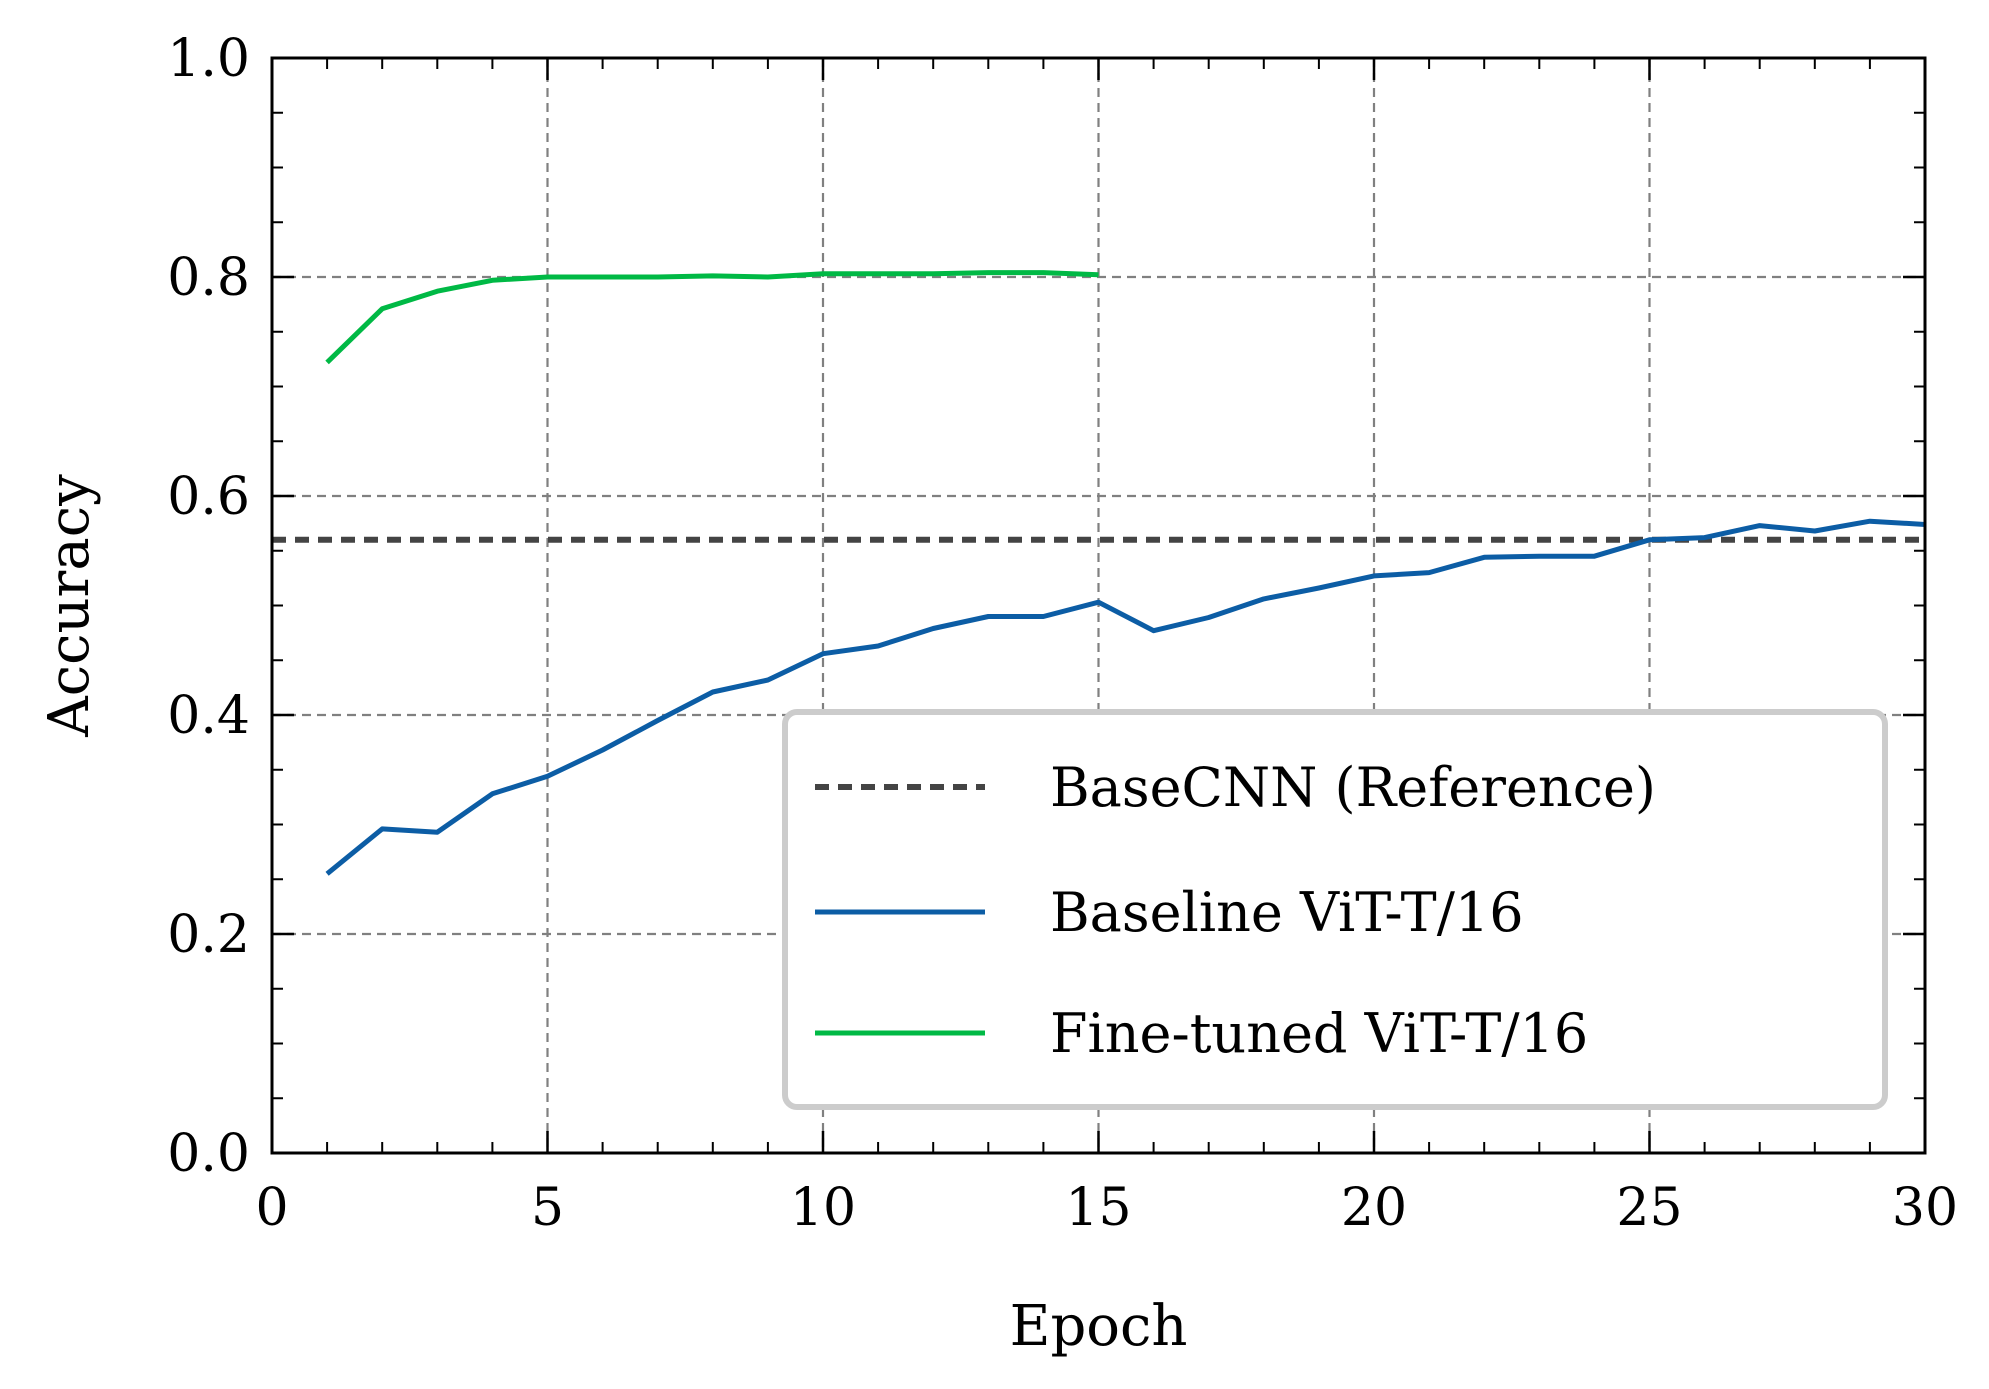 Image resolution: width=1989 pixels, height=1389 pixels. Describe the element at coordinates (208, 497) in the screenshot. I see `y-tick-label: 0.6` at that location.